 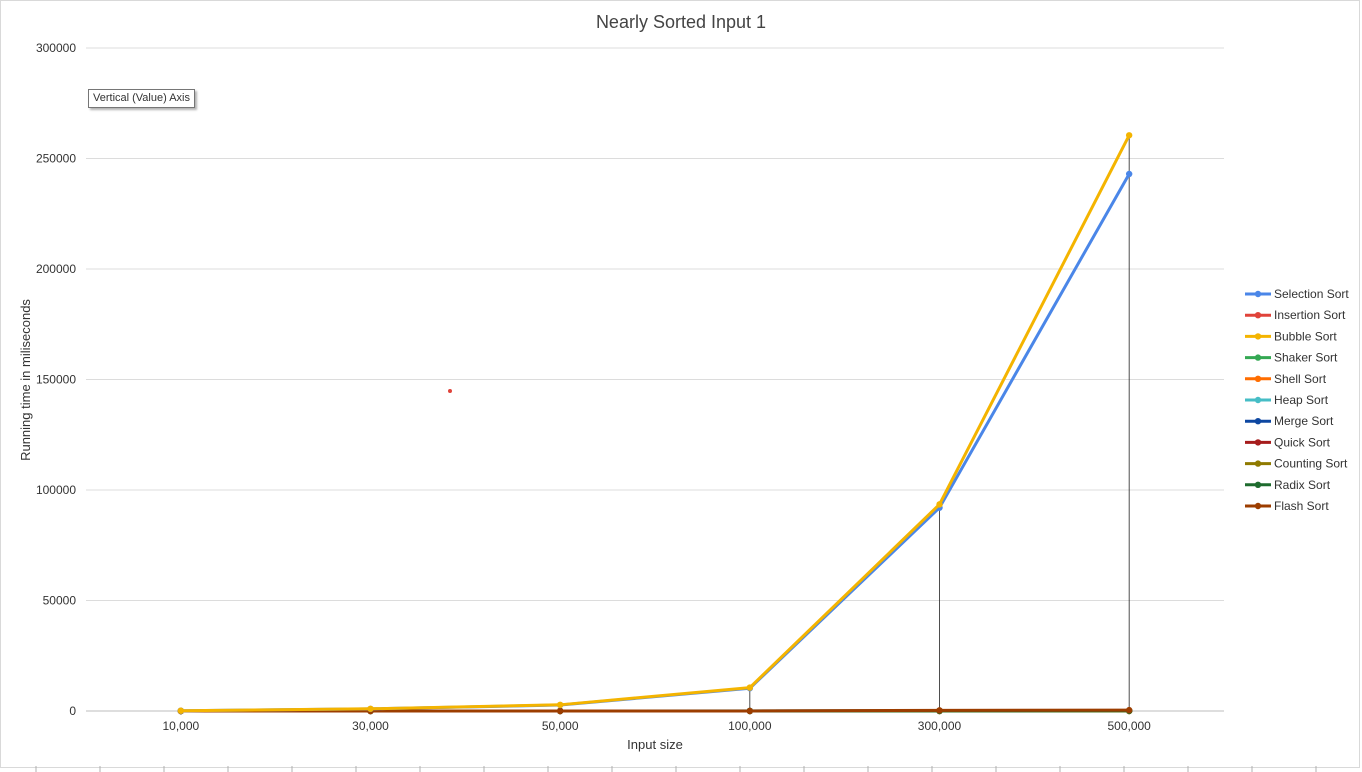 I want to click on legend-item: Heap Sort, so click(x=1287, y=400).